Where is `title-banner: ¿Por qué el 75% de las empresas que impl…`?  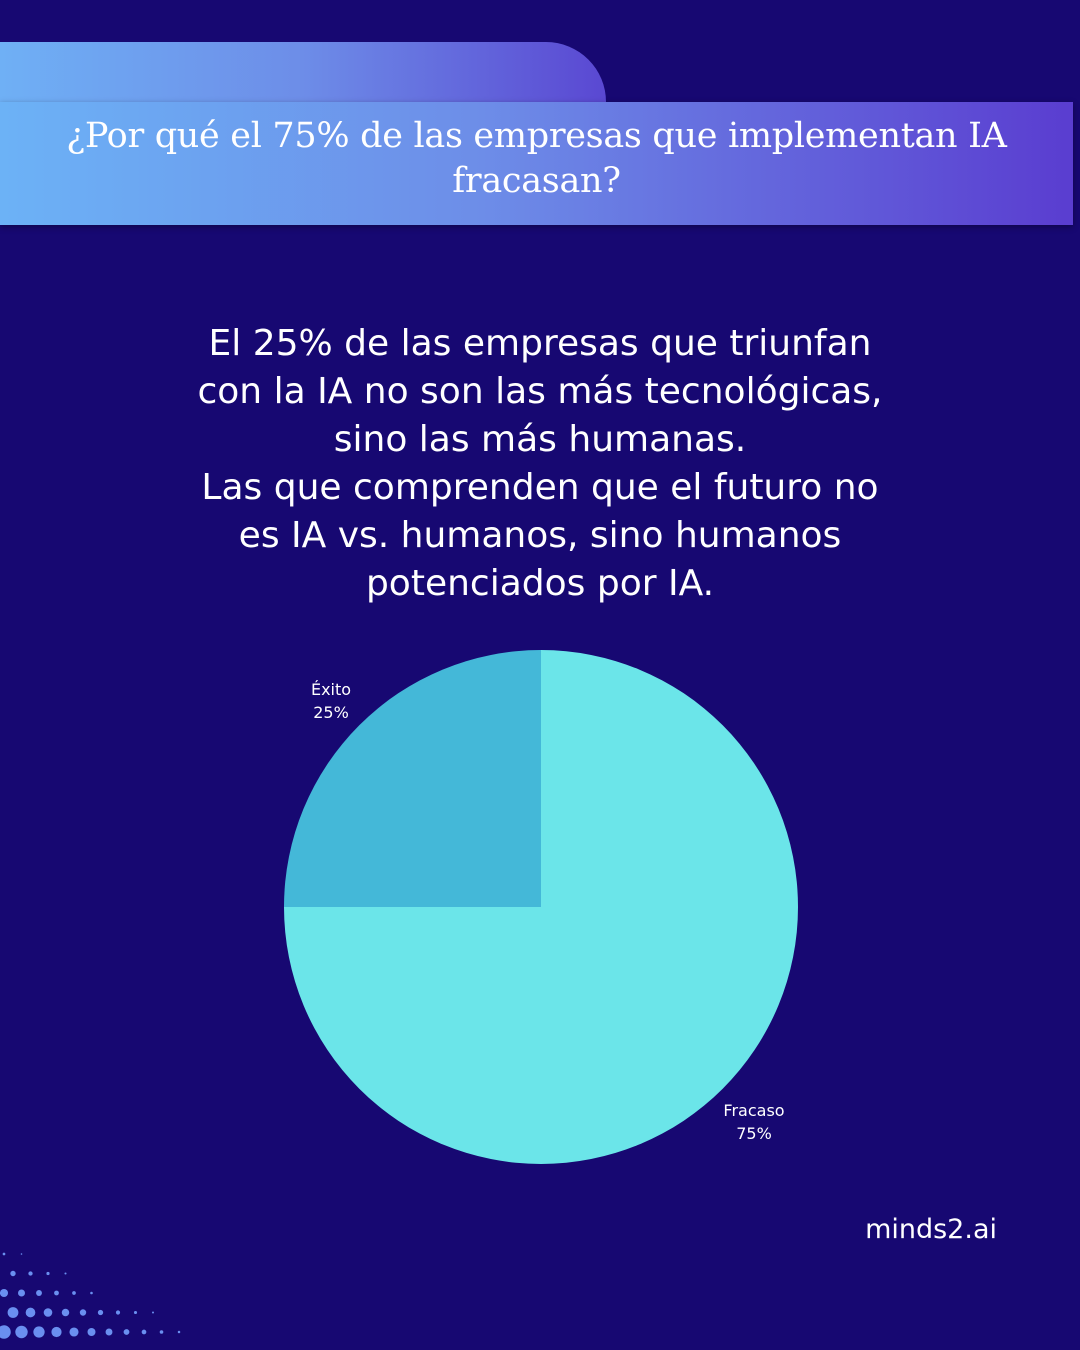 title-banner: ¿Por qué el 75% de las empresas que impl… is located at coordinates (536, 163).